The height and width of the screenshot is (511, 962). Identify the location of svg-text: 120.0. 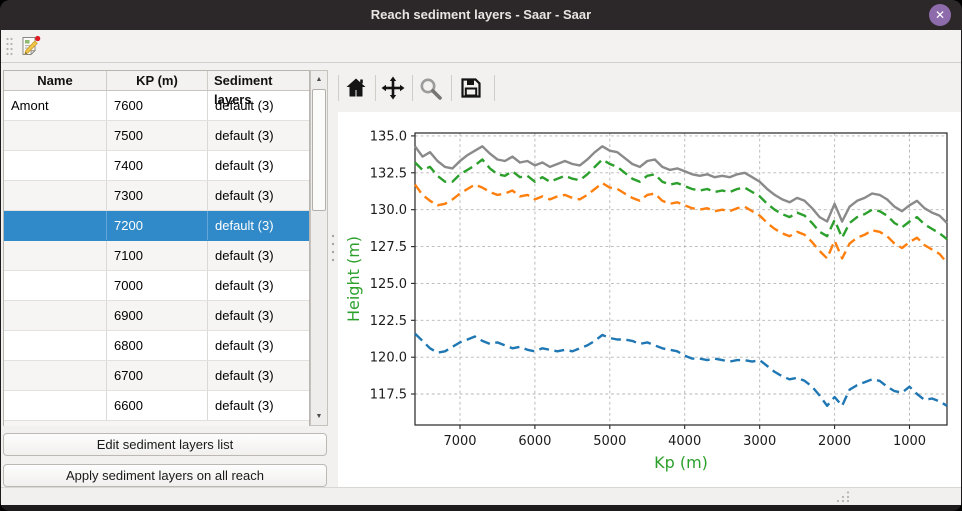
(388, 358).